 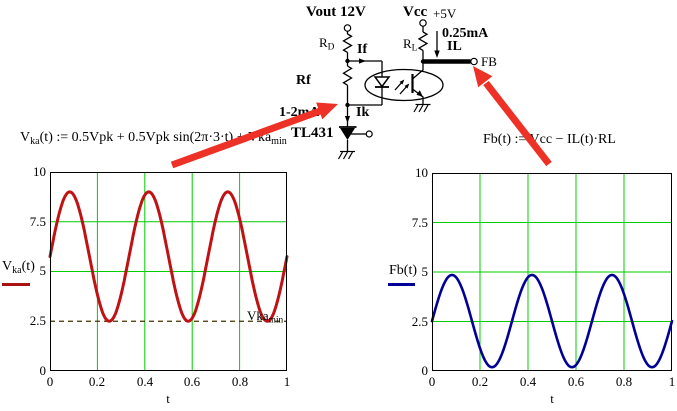 What do you see at coordinates (474, 61) in the screenshot?
I see `fb-terminal` at bounding box center [474, 61].